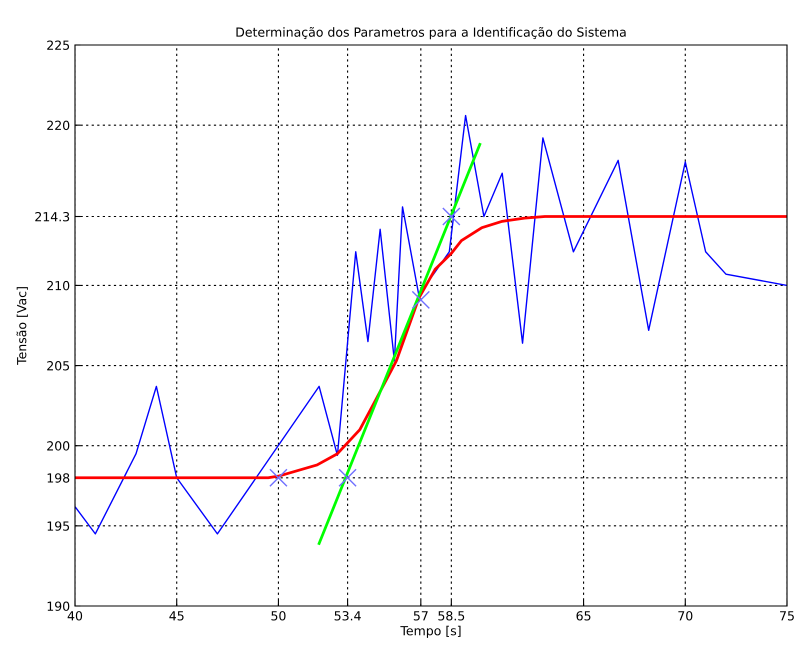 The image size is (801, 656). I want to click on y-tick-label: 200, so click(58, 446).